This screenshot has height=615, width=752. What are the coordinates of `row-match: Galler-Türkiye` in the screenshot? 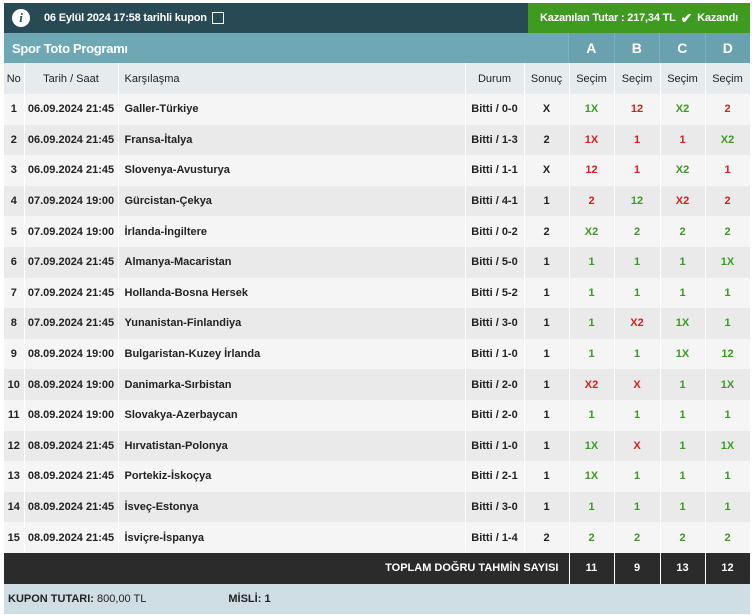 It's located at (292, 109).